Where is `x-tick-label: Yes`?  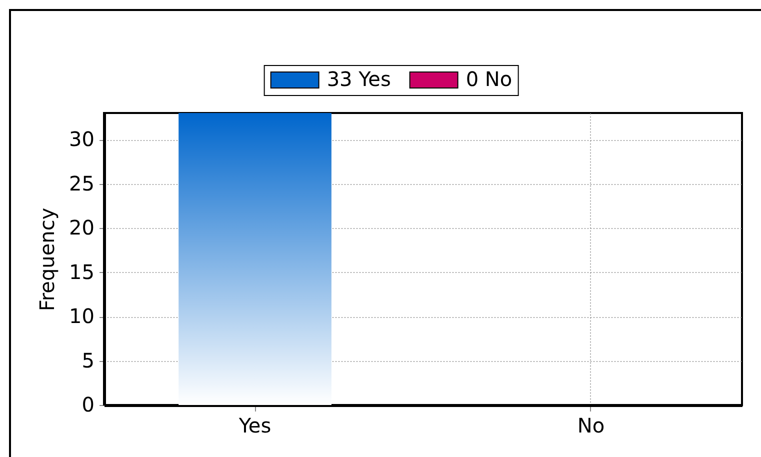 x-tick-label: Yes is located at coordinates (255, 426).